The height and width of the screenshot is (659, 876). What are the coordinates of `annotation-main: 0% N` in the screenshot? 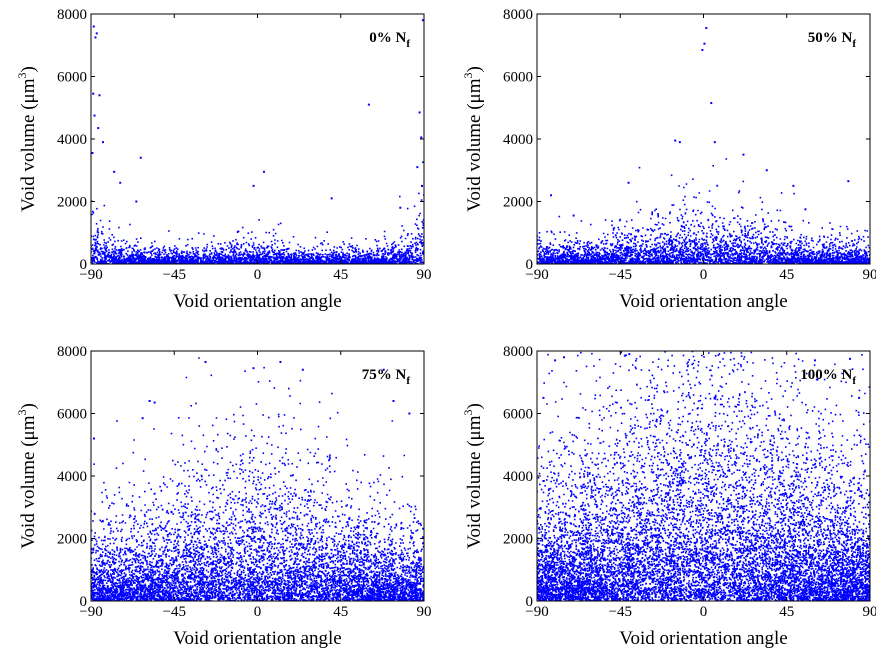 It's located at (387, 38).